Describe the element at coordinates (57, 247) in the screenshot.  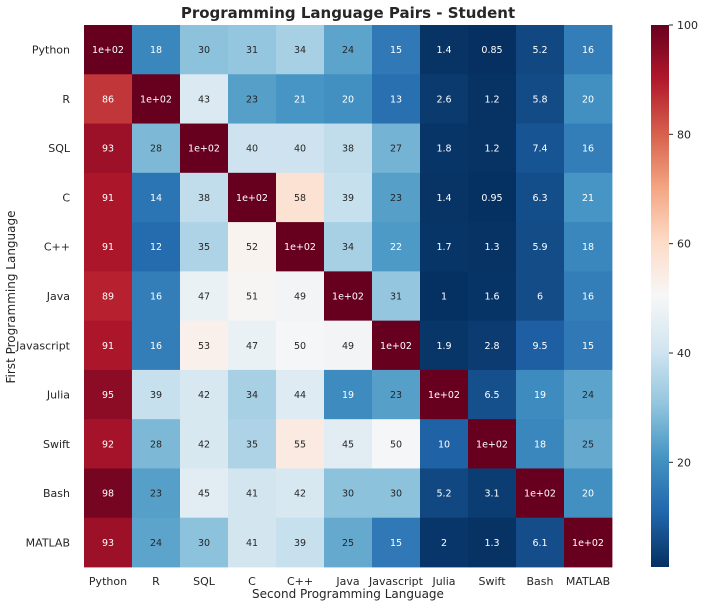
I see `y-tick-label: C++` at that location.